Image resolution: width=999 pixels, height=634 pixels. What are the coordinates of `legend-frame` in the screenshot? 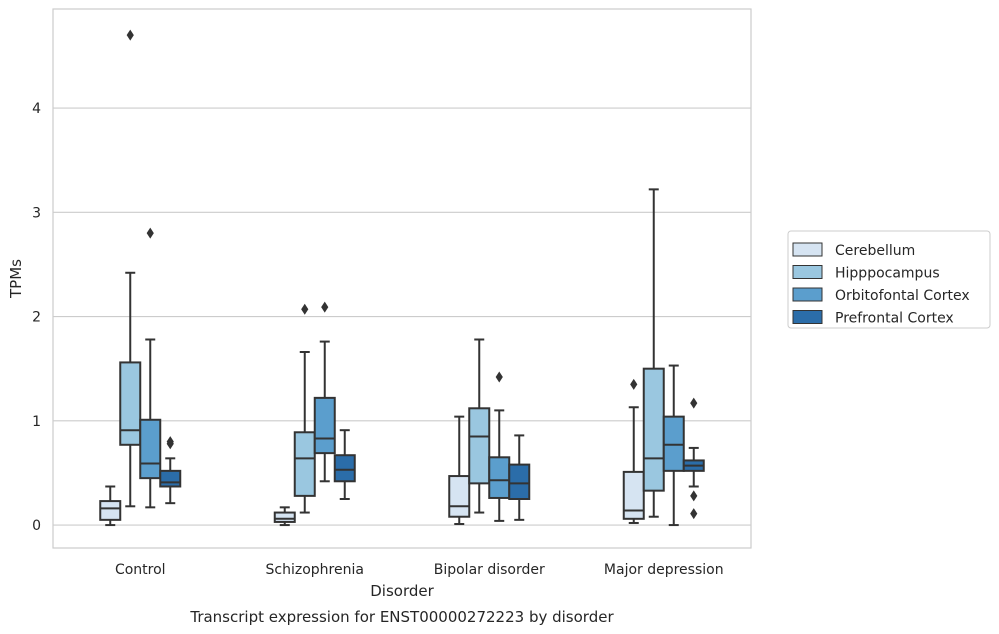 It's located at (889, 279).